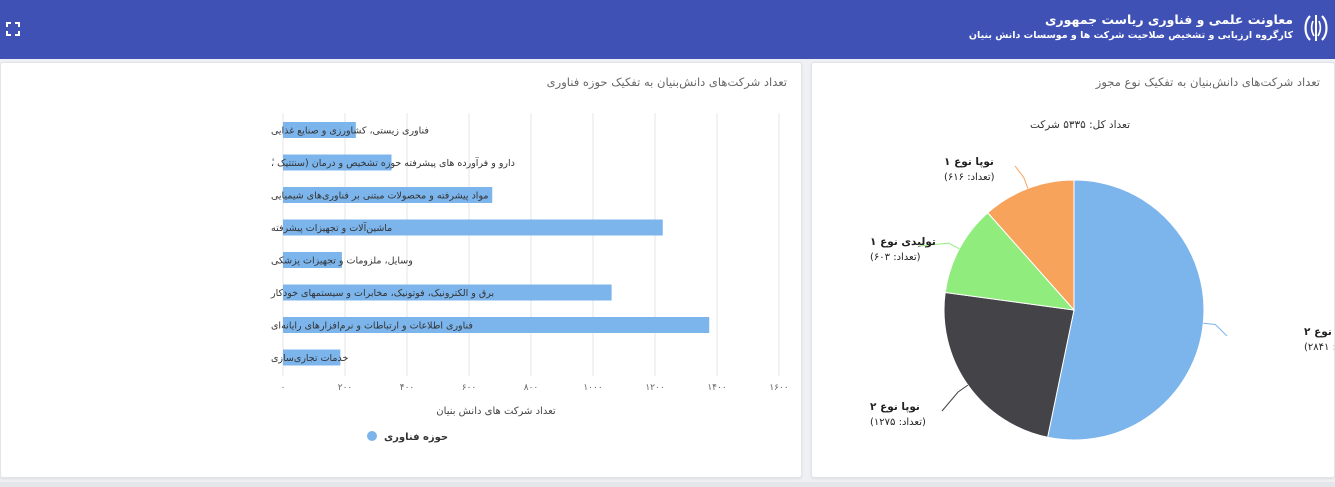 The image size is (1335, 487). What do you see at coordinates (592, 388) in the screenshot?
I see `x-tick-label: ۱۰۰۰` at bounding box center [592, 388].